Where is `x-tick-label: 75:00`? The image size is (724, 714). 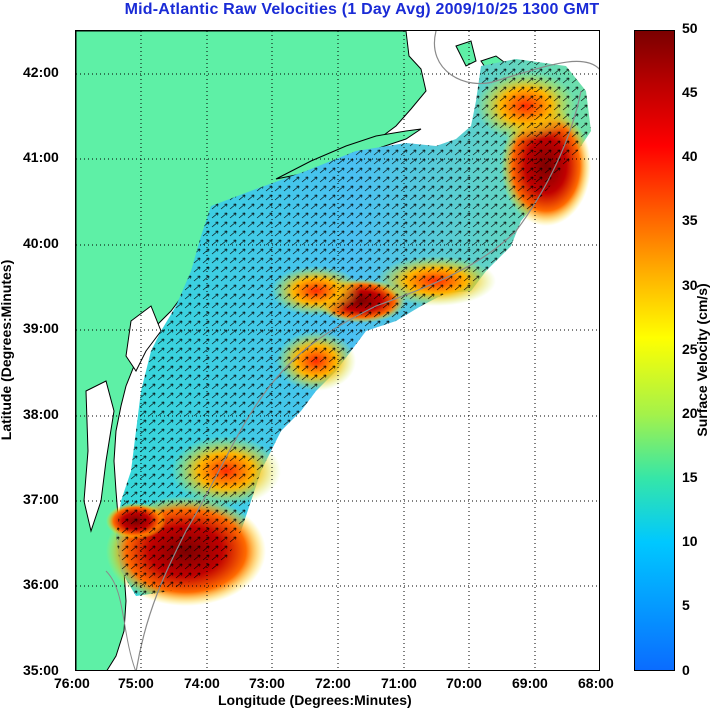 x-tick-label: 75:00 is located at coordinates (136, 683).